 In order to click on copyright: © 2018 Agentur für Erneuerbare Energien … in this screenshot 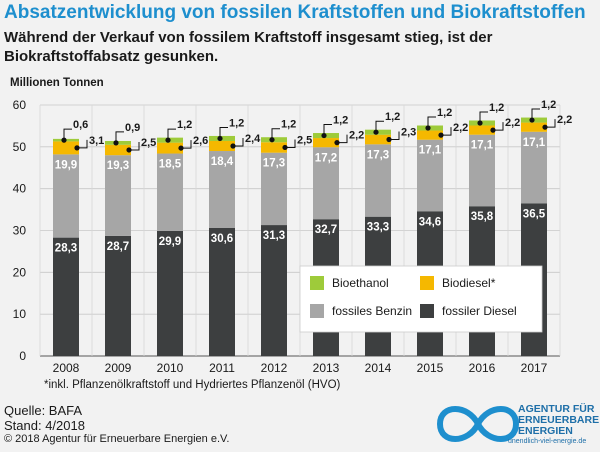, I will do `click(117, 439)`.